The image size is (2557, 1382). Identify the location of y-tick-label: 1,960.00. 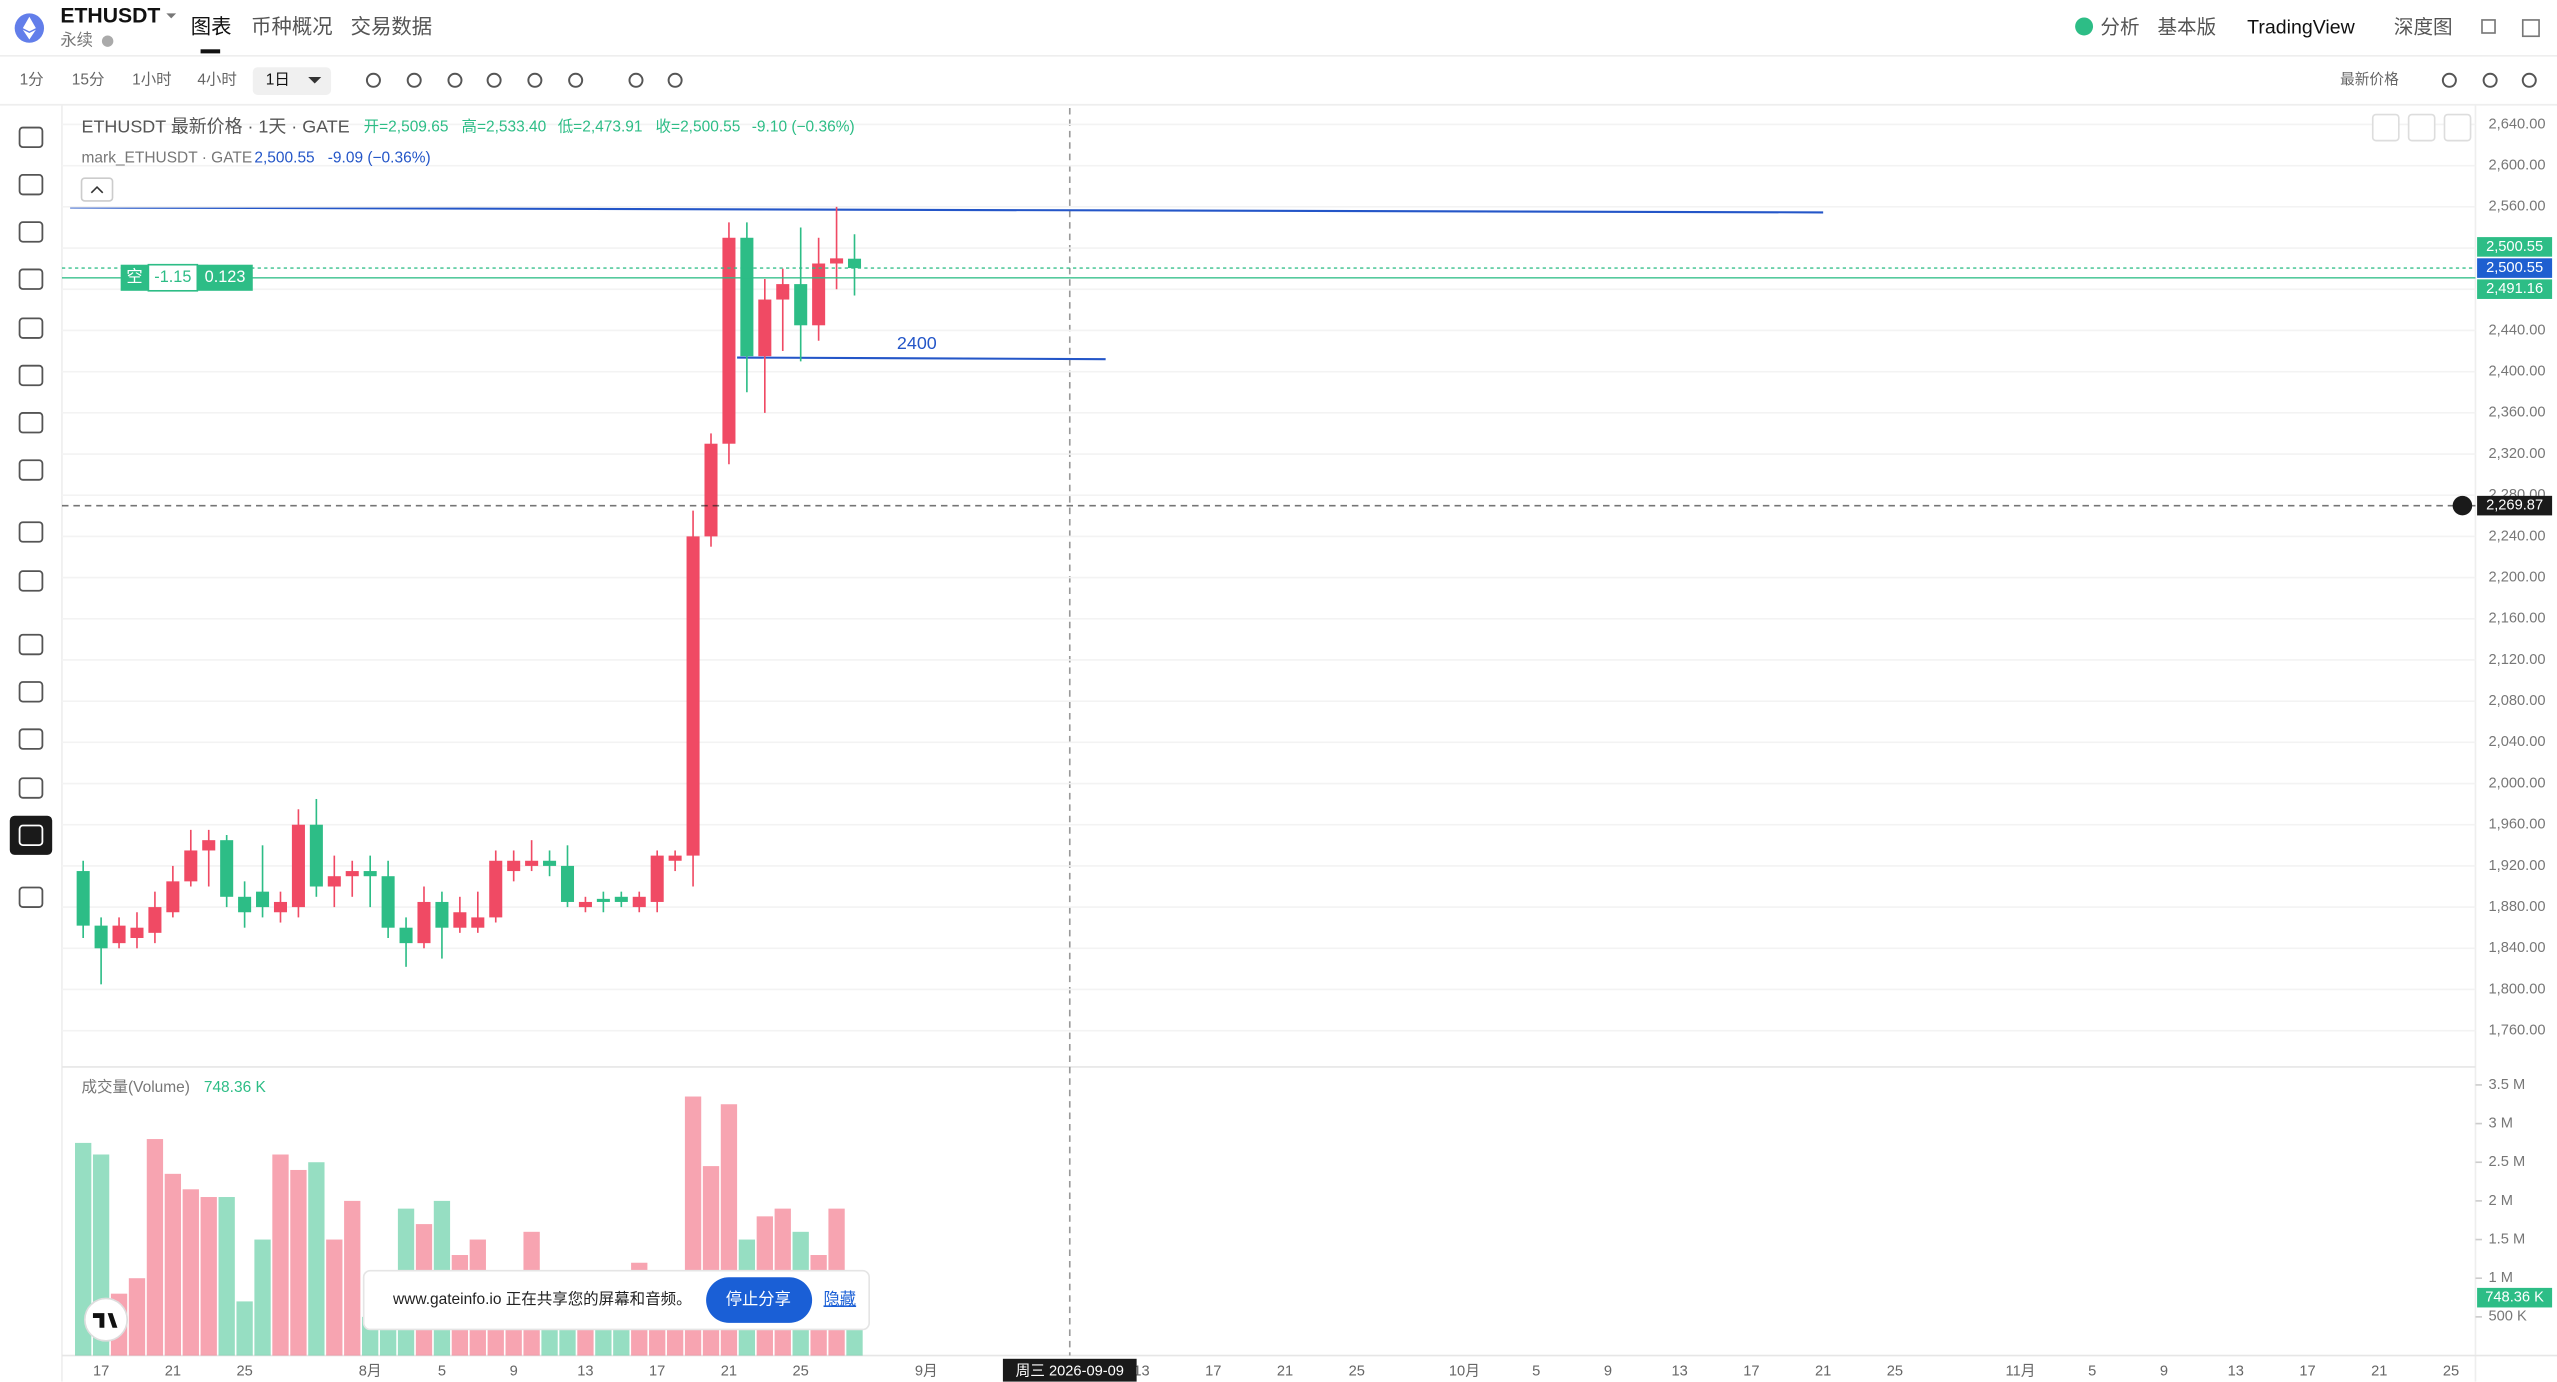
(2517, 825).